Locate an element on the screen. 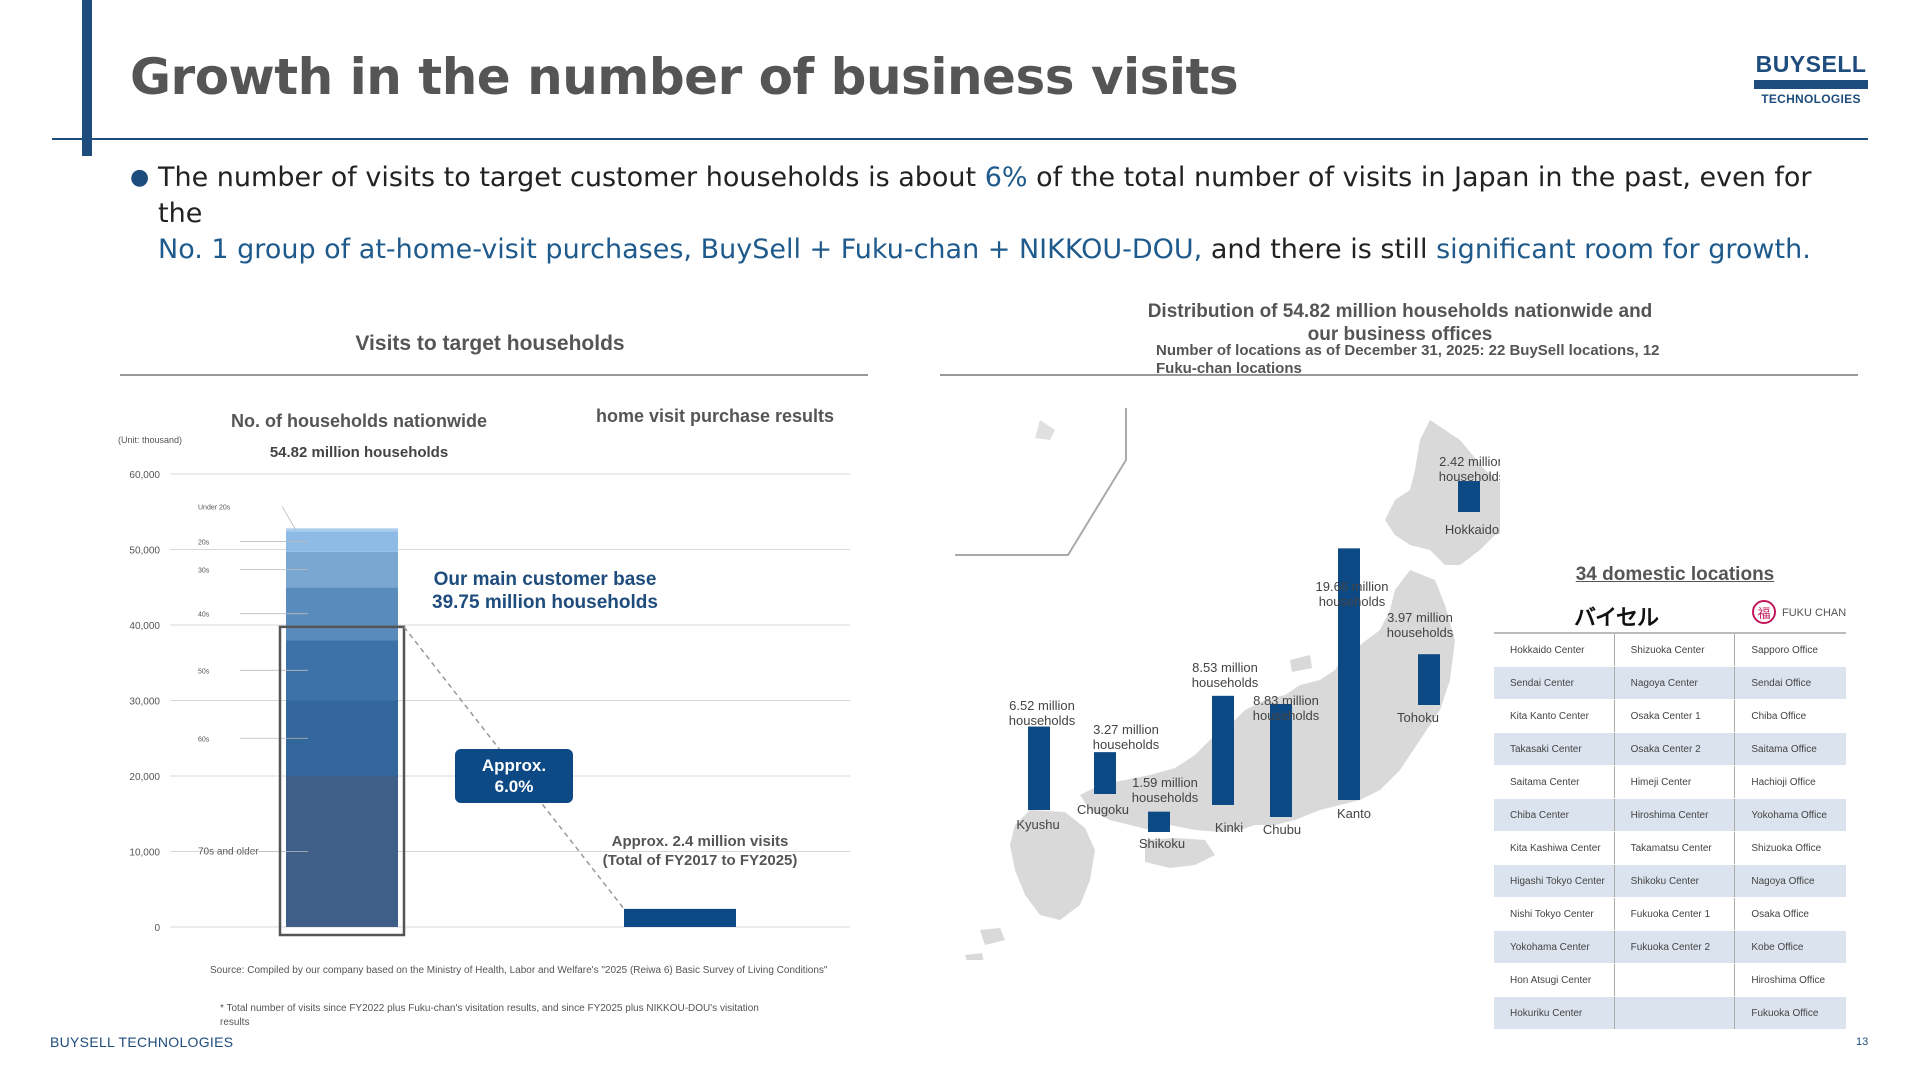 The height and width of the screenshot is (1080, 1920). locations-row: Hokuriku Center Fukuoka Office is located at coordinates (1670, 1013).